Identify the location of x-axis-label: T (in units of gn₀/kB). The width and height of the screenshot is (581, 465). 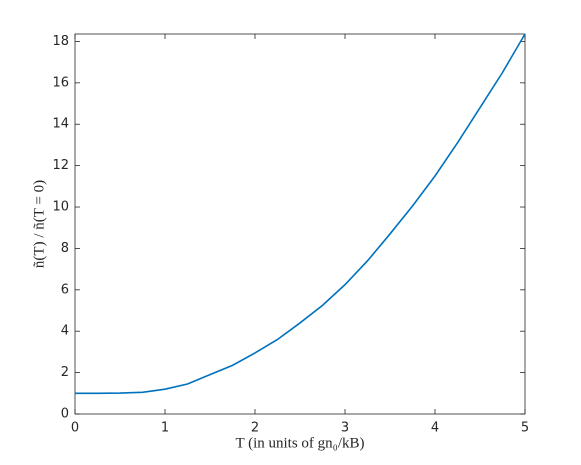
(299, 443).